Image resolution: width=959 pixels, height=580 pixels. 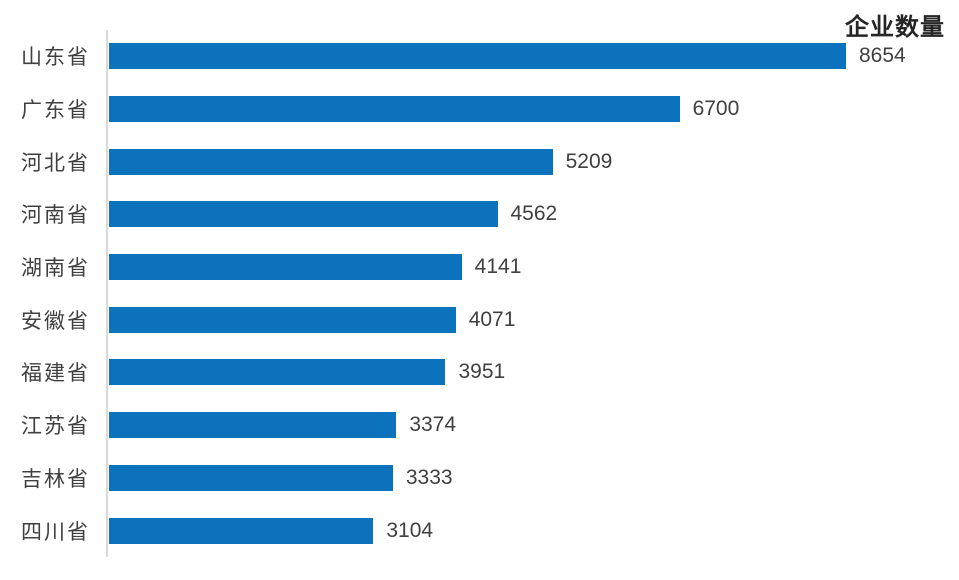 I want to click on category-label: 山东省, so click(x=55, y=57).